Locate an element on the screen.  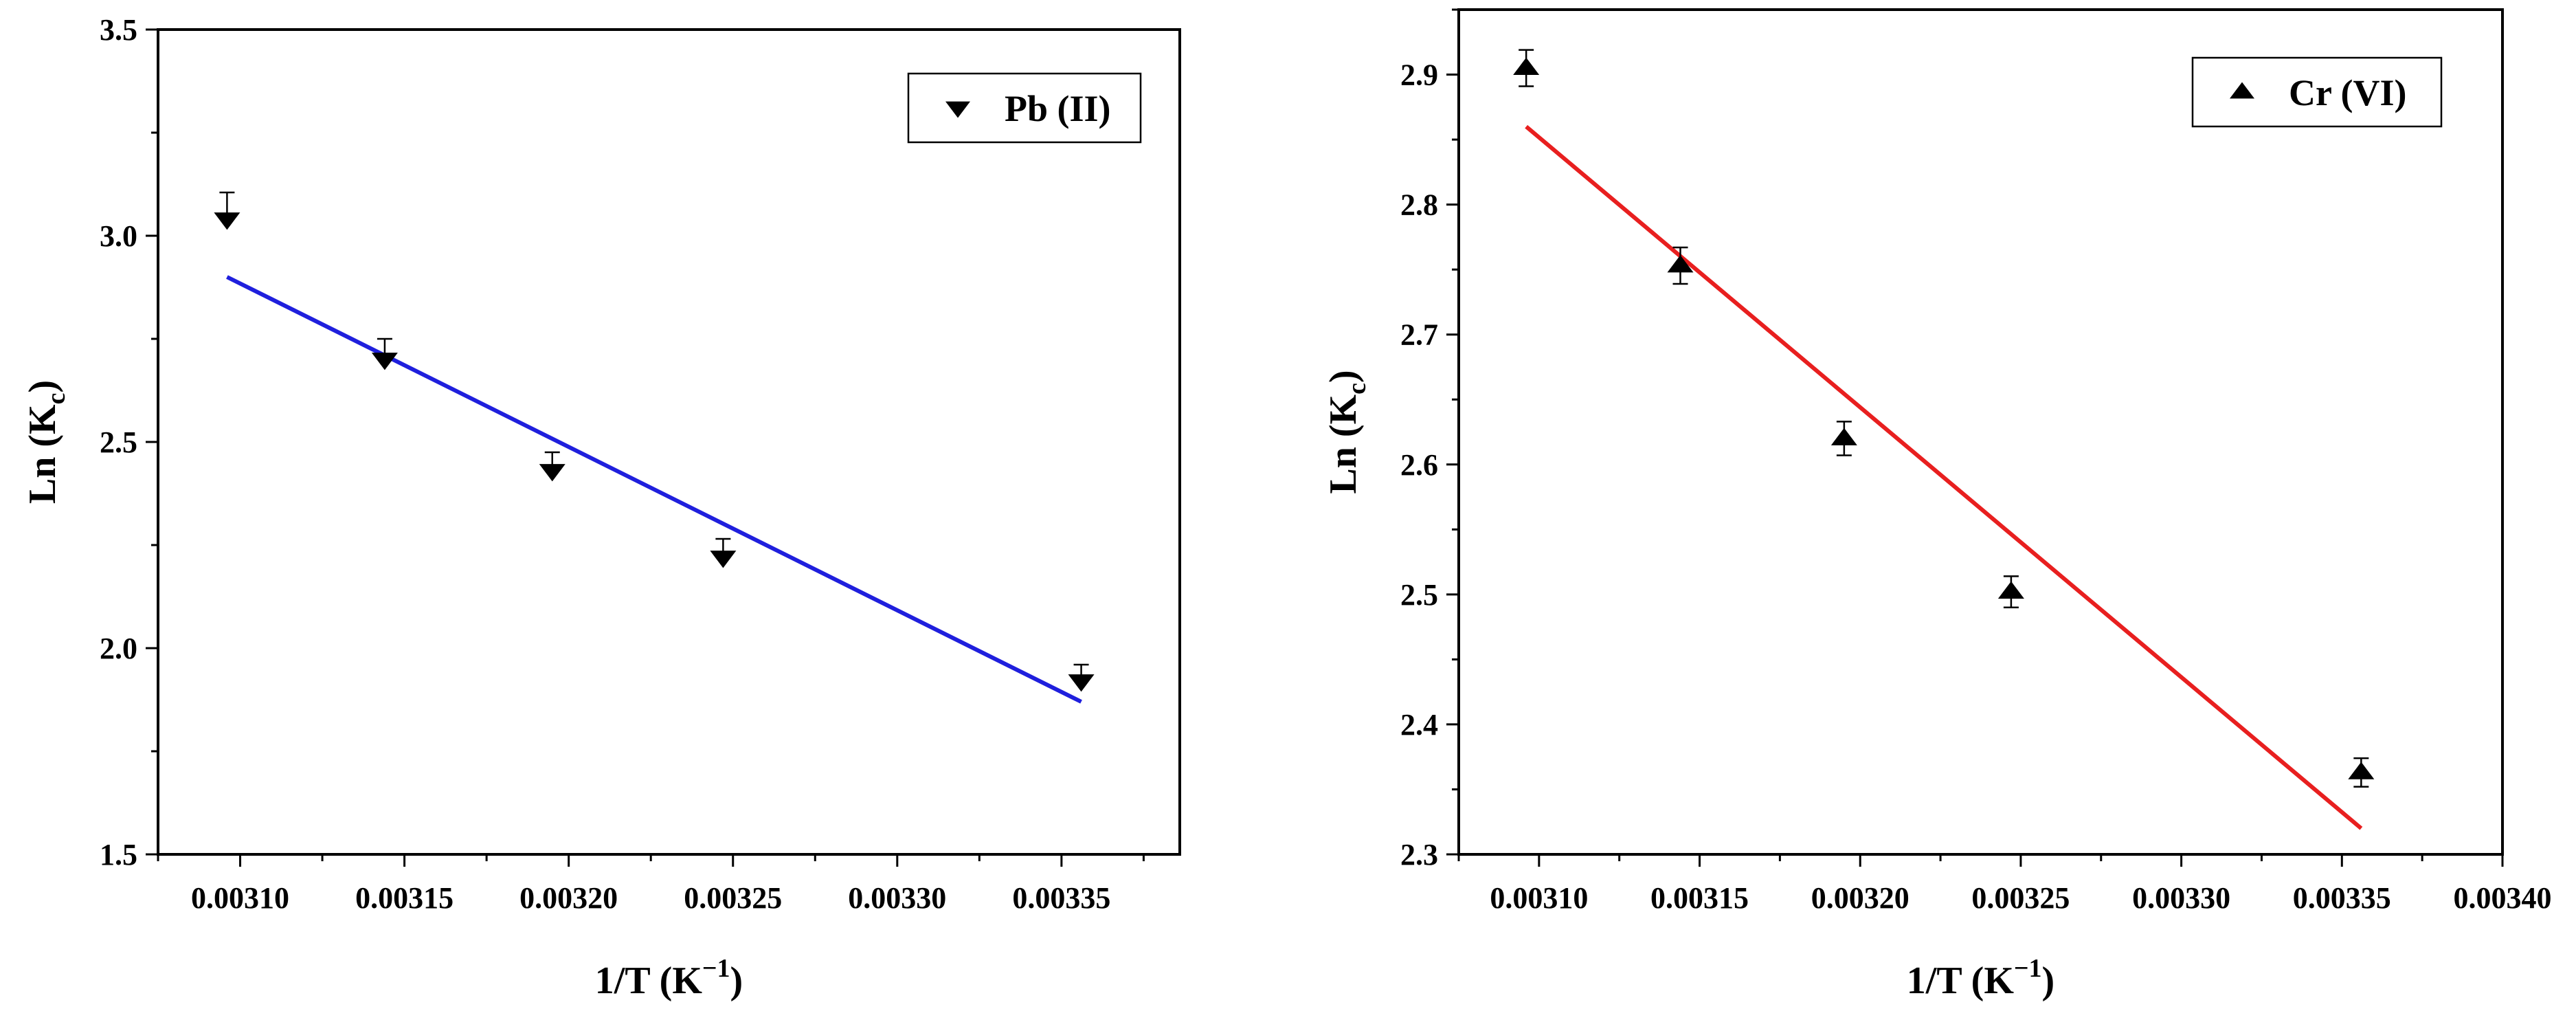
y-tick-label: 1.5 is located at coordinates (118, 855).